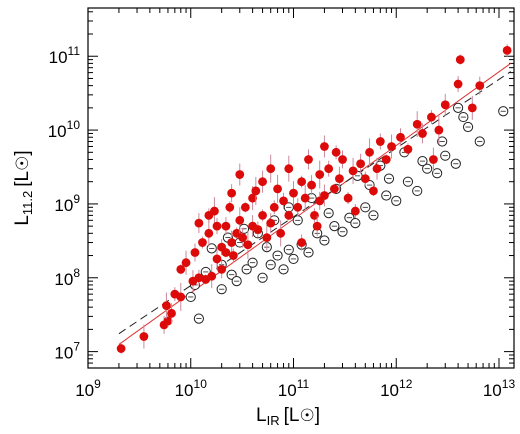 The image size is (520, 434). What do you see at coordinates (294, 388) in the screenshot?
I see `x-tick-label: 1011` at bounding box center [294, 388].